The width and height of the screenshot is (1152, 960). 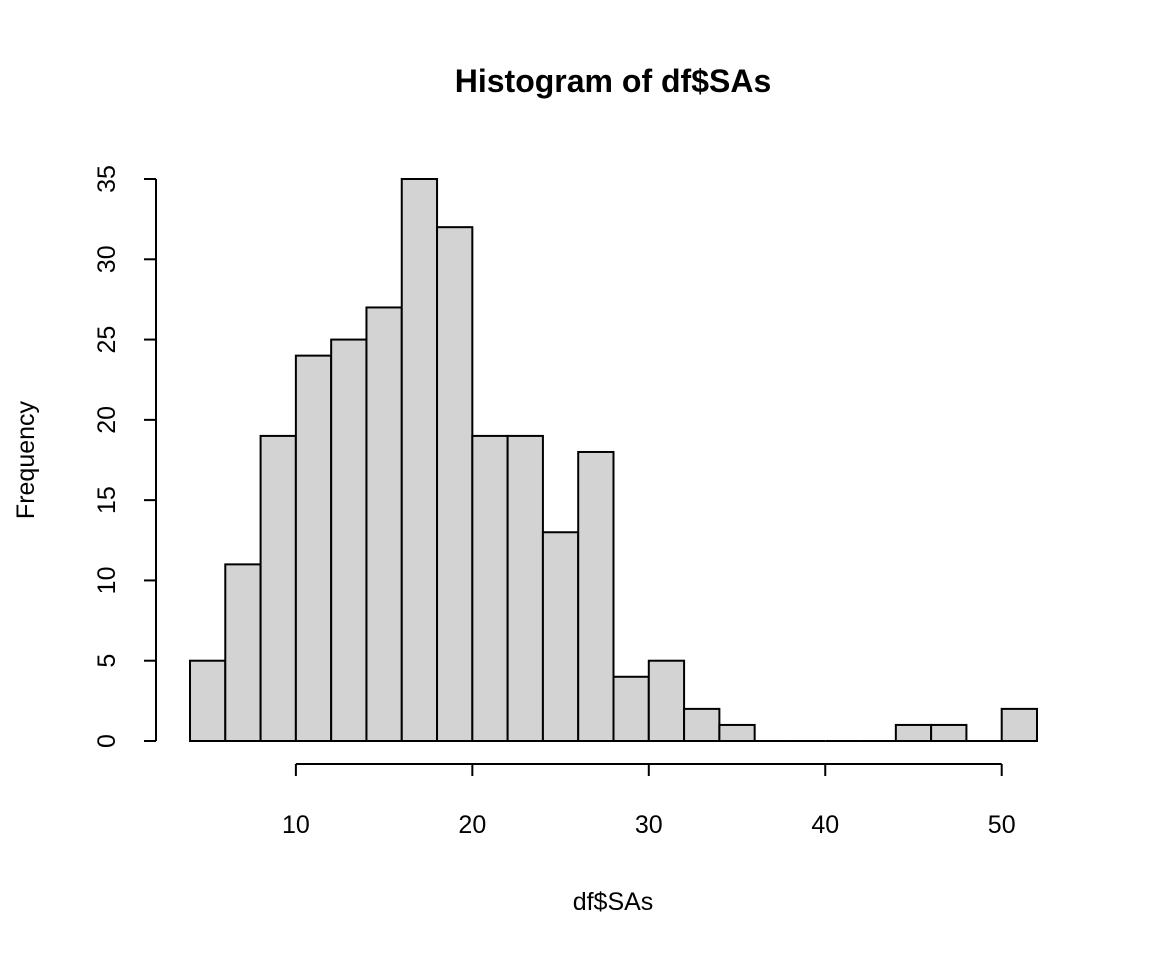 I want to click on x-tick-label: 50, so click(x=1002, y=825).